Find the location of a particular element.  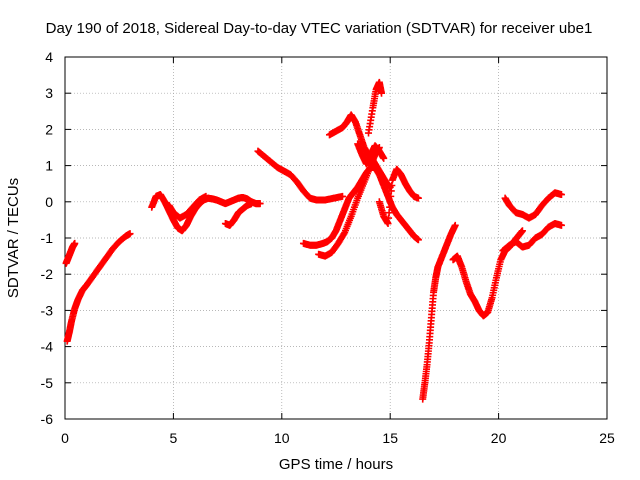

y-tick-label: -3 is located at coordinates (47, 310).